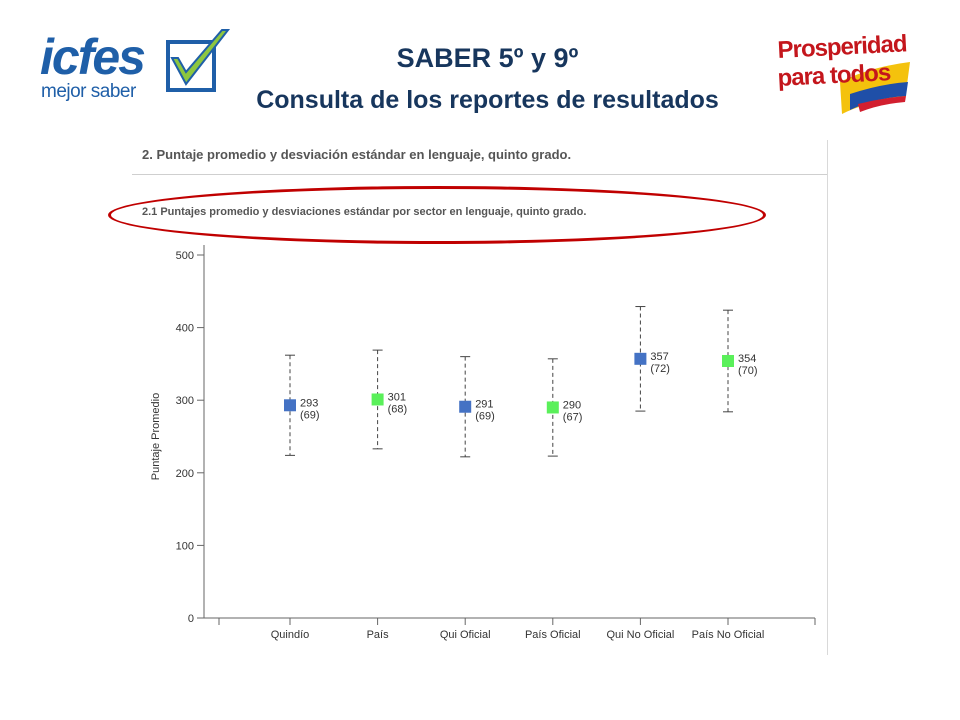 This screenshot has width=960, height=720. I want to click on mean-label: 293, so click(309, 403).